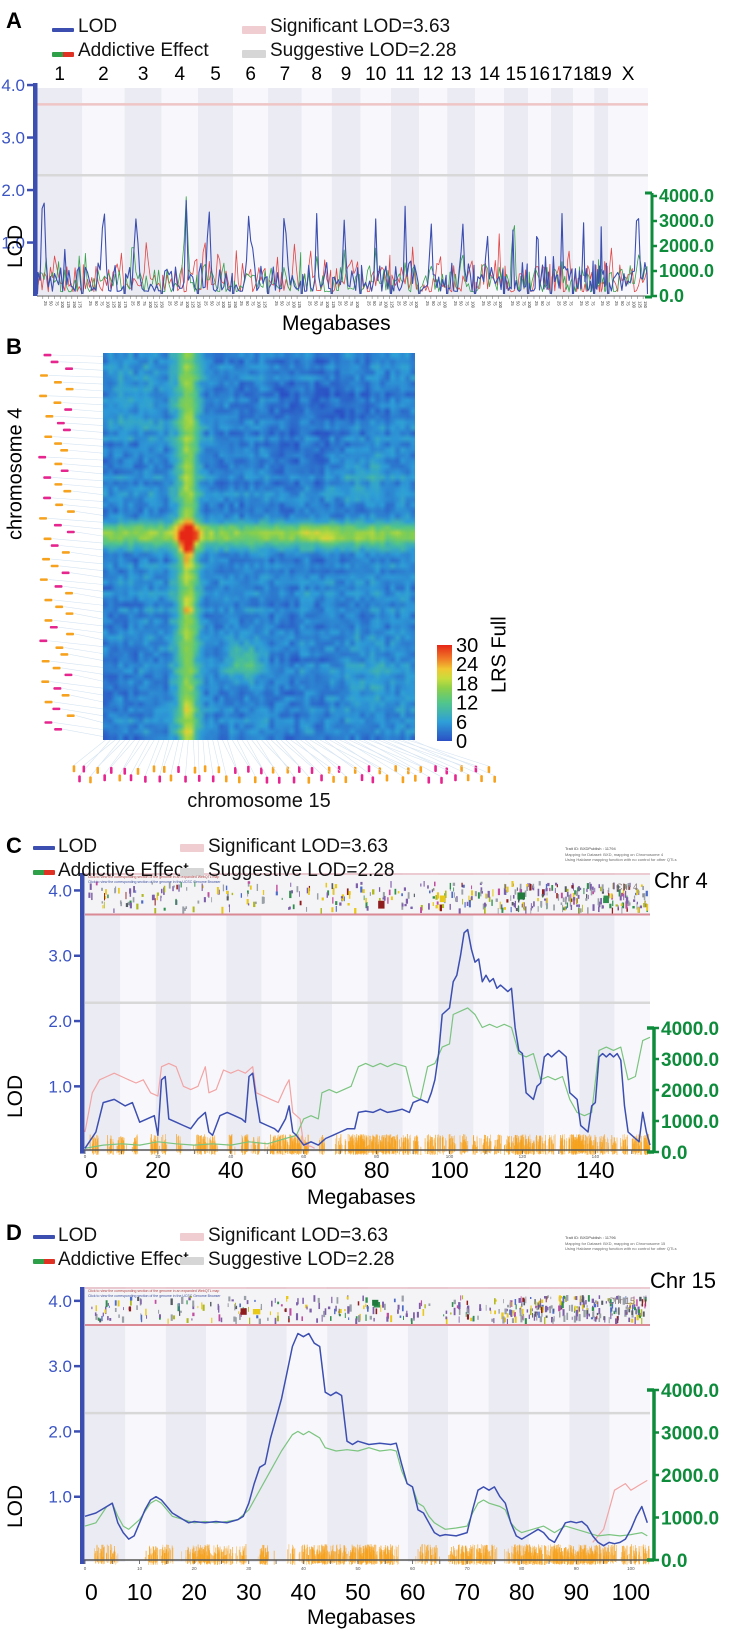 This screenshot has width=750, height=1639. What do you see at coordinates (82, 1425) in the screenshot?
I see `lod-axis` at bounding box center [82, 1425].